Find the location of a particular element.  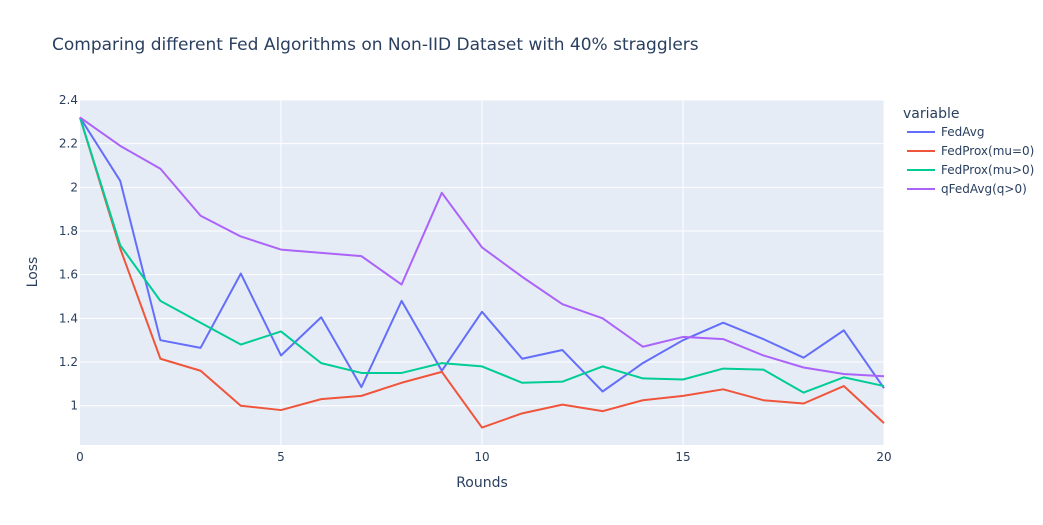

legend-item: FedAvg is located at coordinates (945, 132).